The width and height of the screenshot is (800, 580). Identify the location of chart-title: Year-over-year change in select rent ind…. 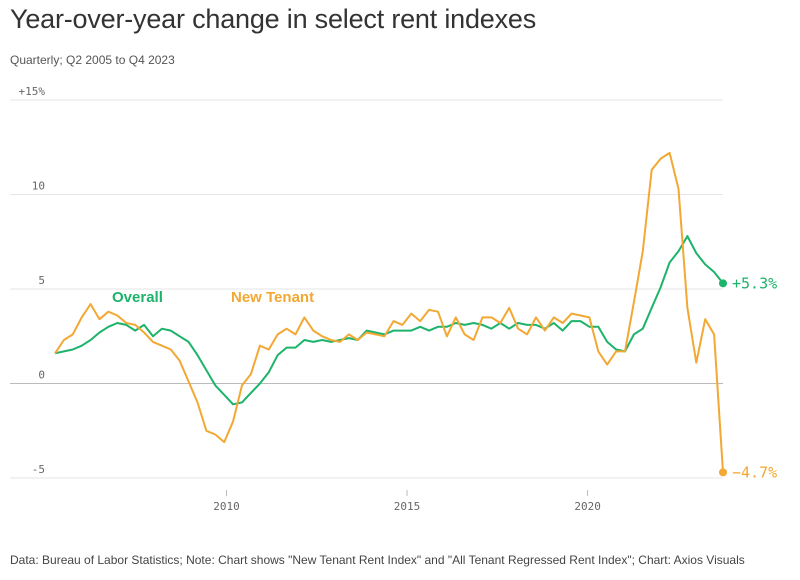
(273, 19).